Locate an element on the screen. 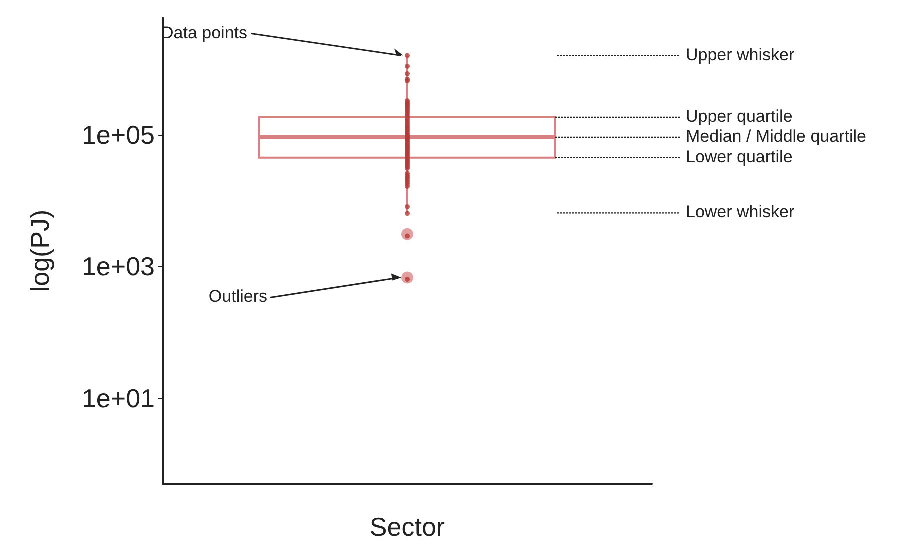 Image resolution: width=906 pixels, height=553 pixels. text: Lower quartile is located at coordinates (739, 156).